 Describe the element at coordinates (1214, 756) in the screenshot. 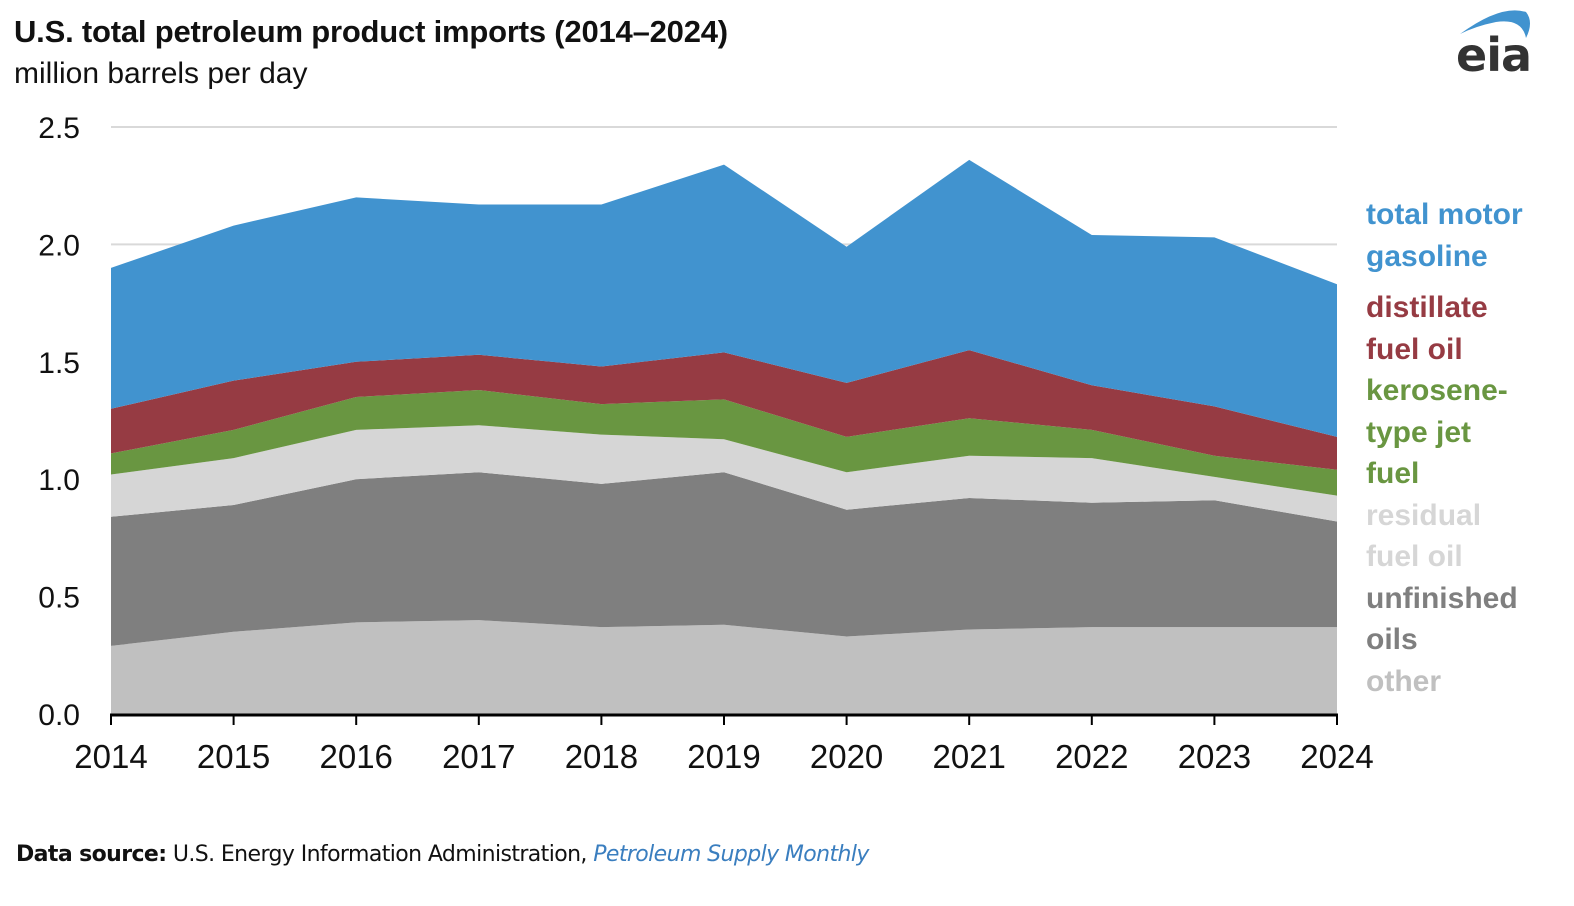

I see `x-tick-label: 2023` at that location.